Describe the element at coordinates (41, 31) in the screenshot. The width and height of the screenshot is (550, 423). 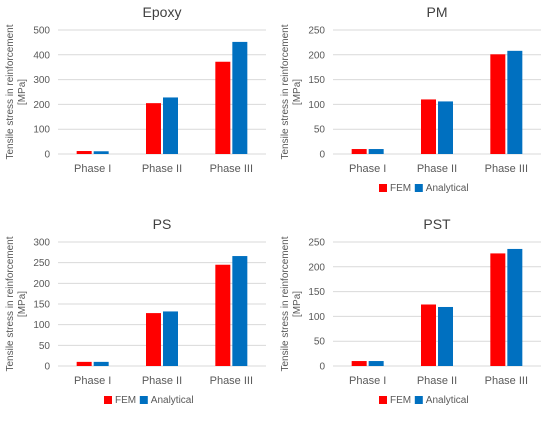
I see `y-tick-label: 500` at that location.